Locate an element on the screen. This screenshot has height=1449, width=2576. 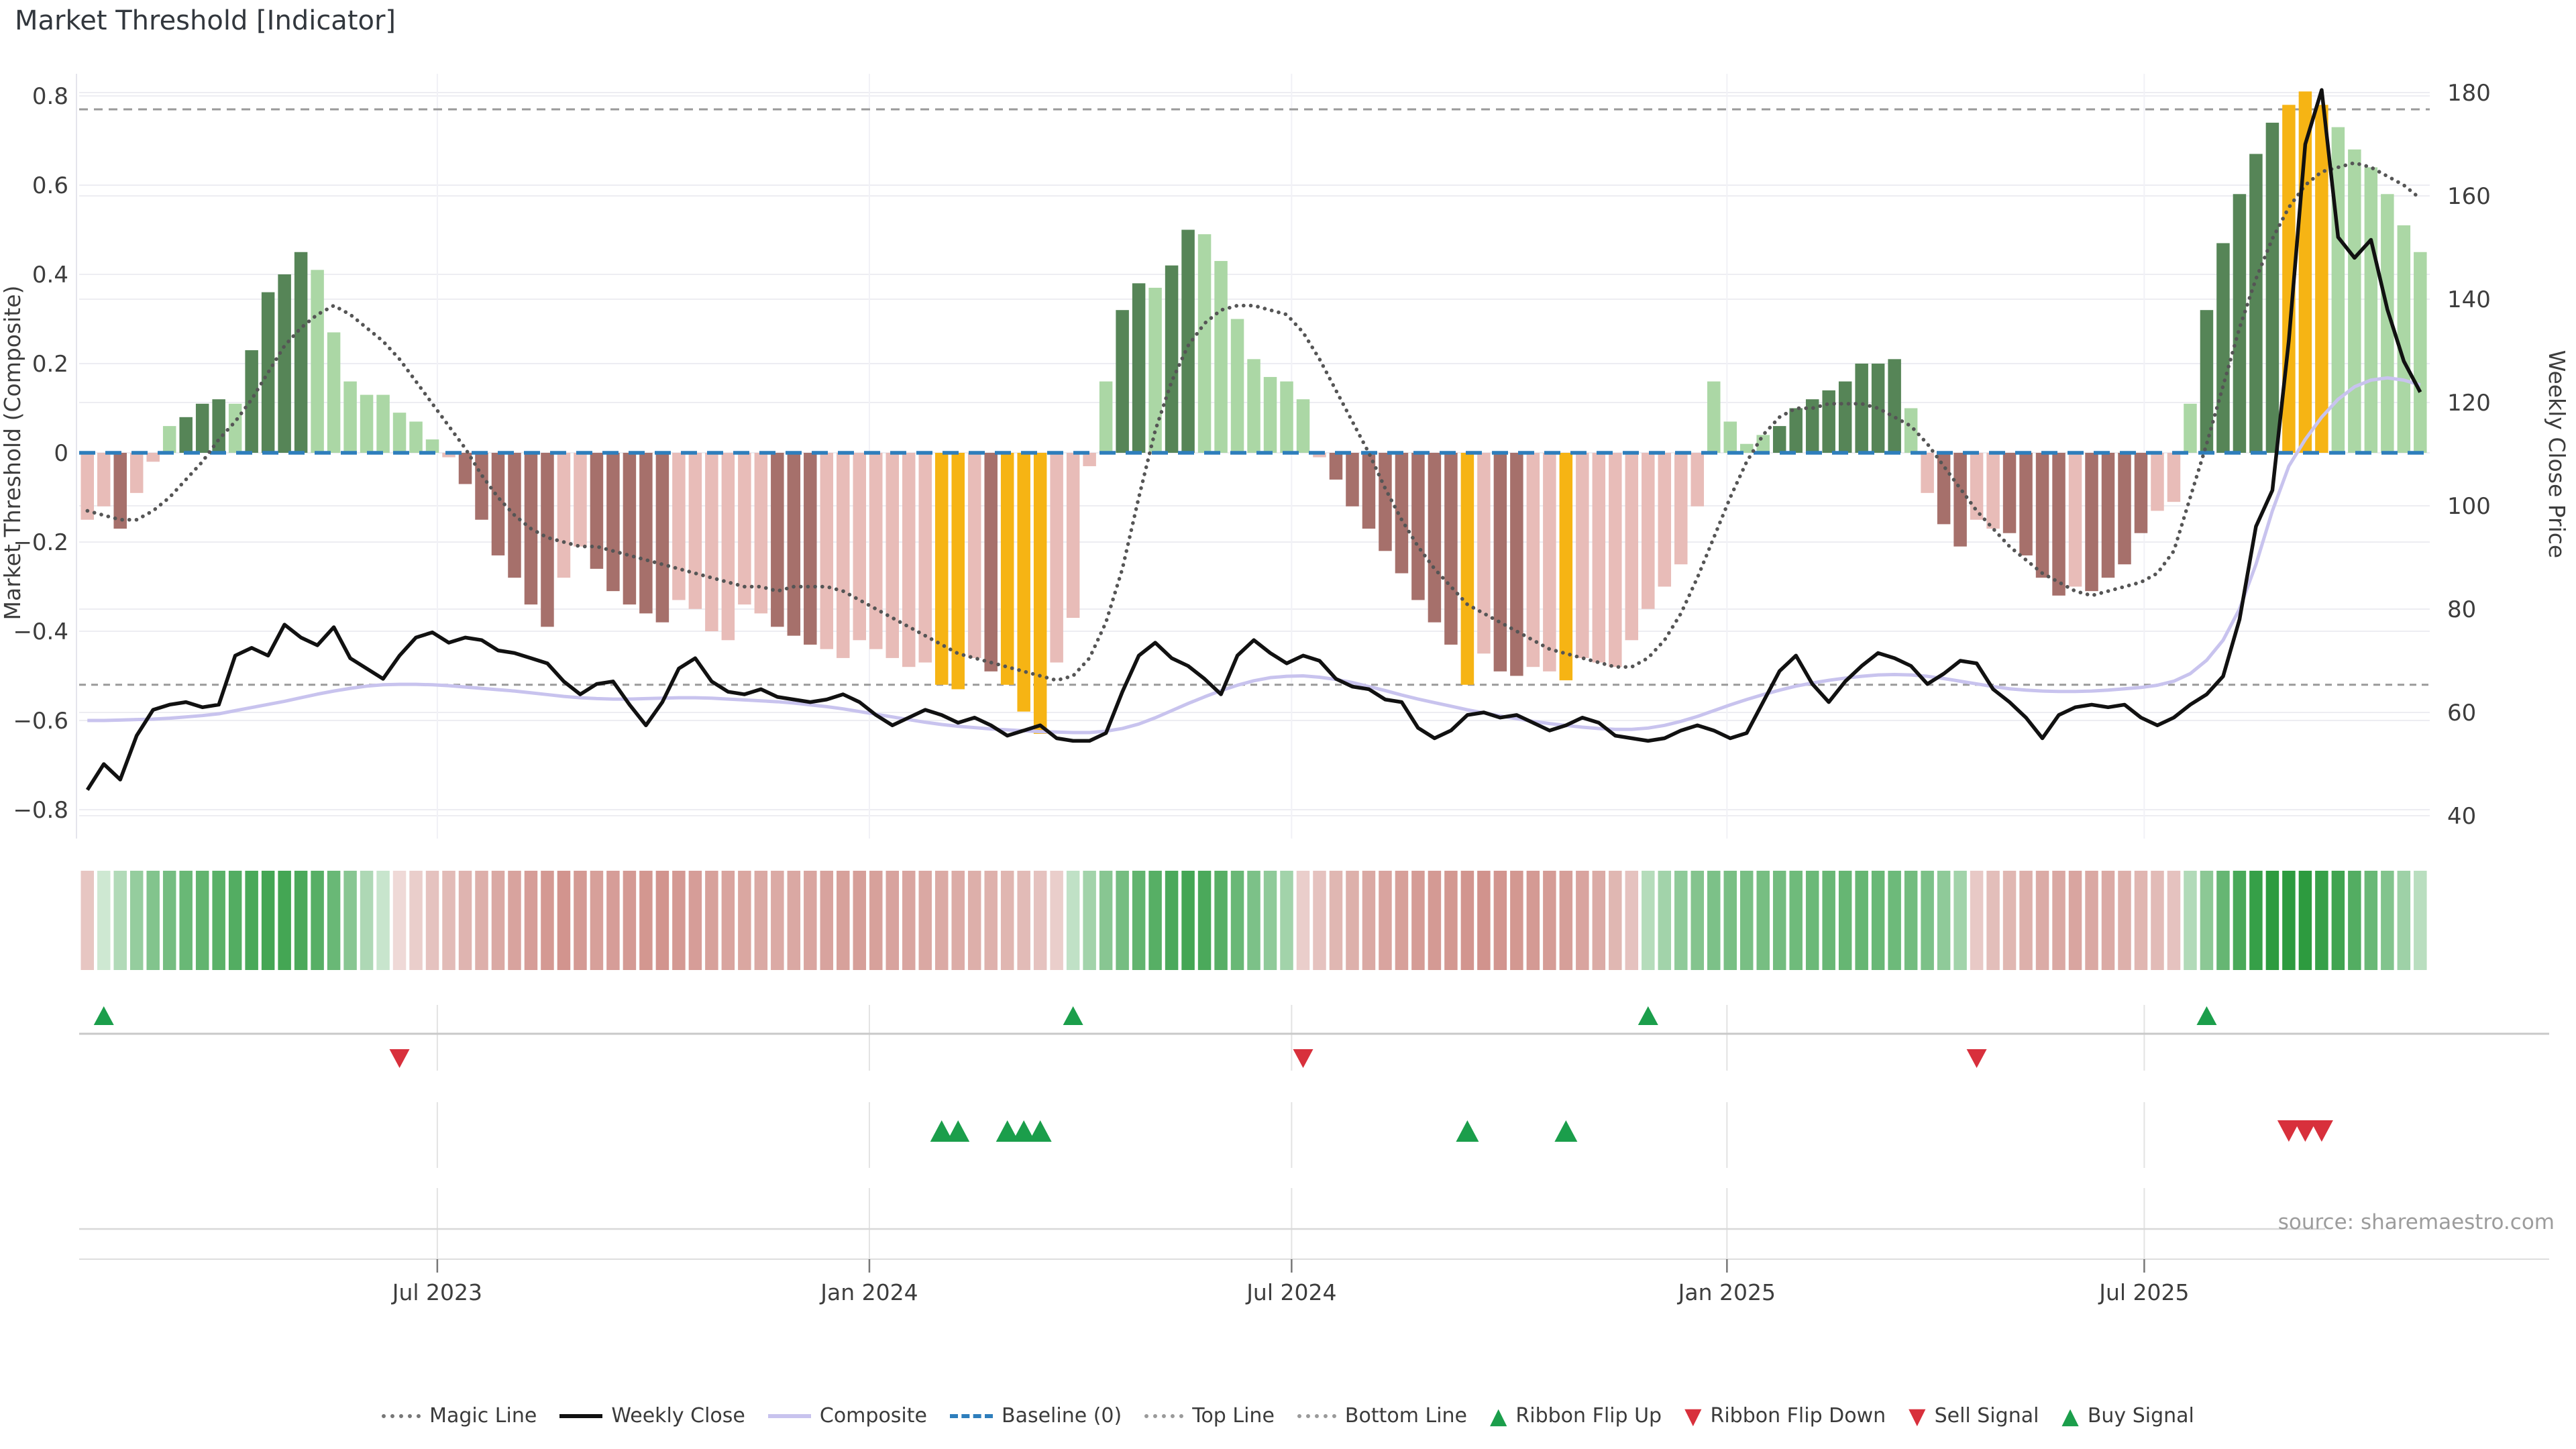
svg-text: Jul 2023 is located at coordinates (436, 1292).